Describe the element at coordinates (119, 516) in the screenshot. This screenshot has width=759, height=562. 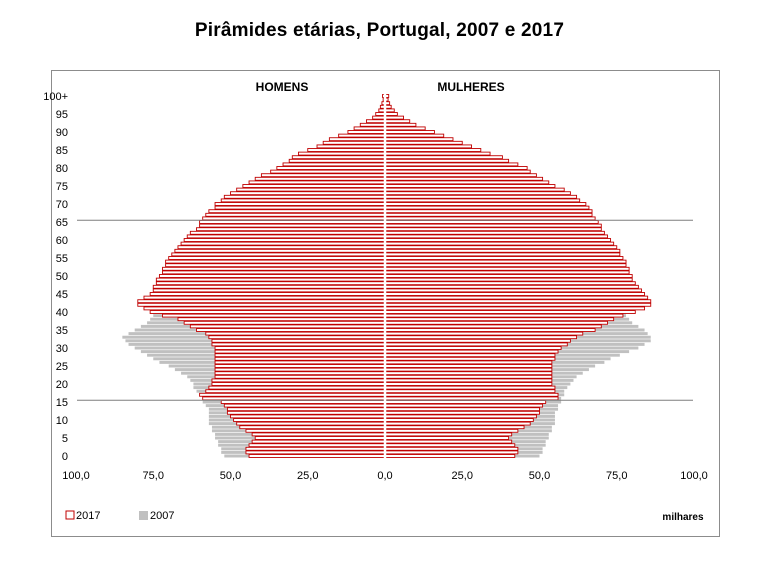
I see `legend: 2017 2007` at that location.